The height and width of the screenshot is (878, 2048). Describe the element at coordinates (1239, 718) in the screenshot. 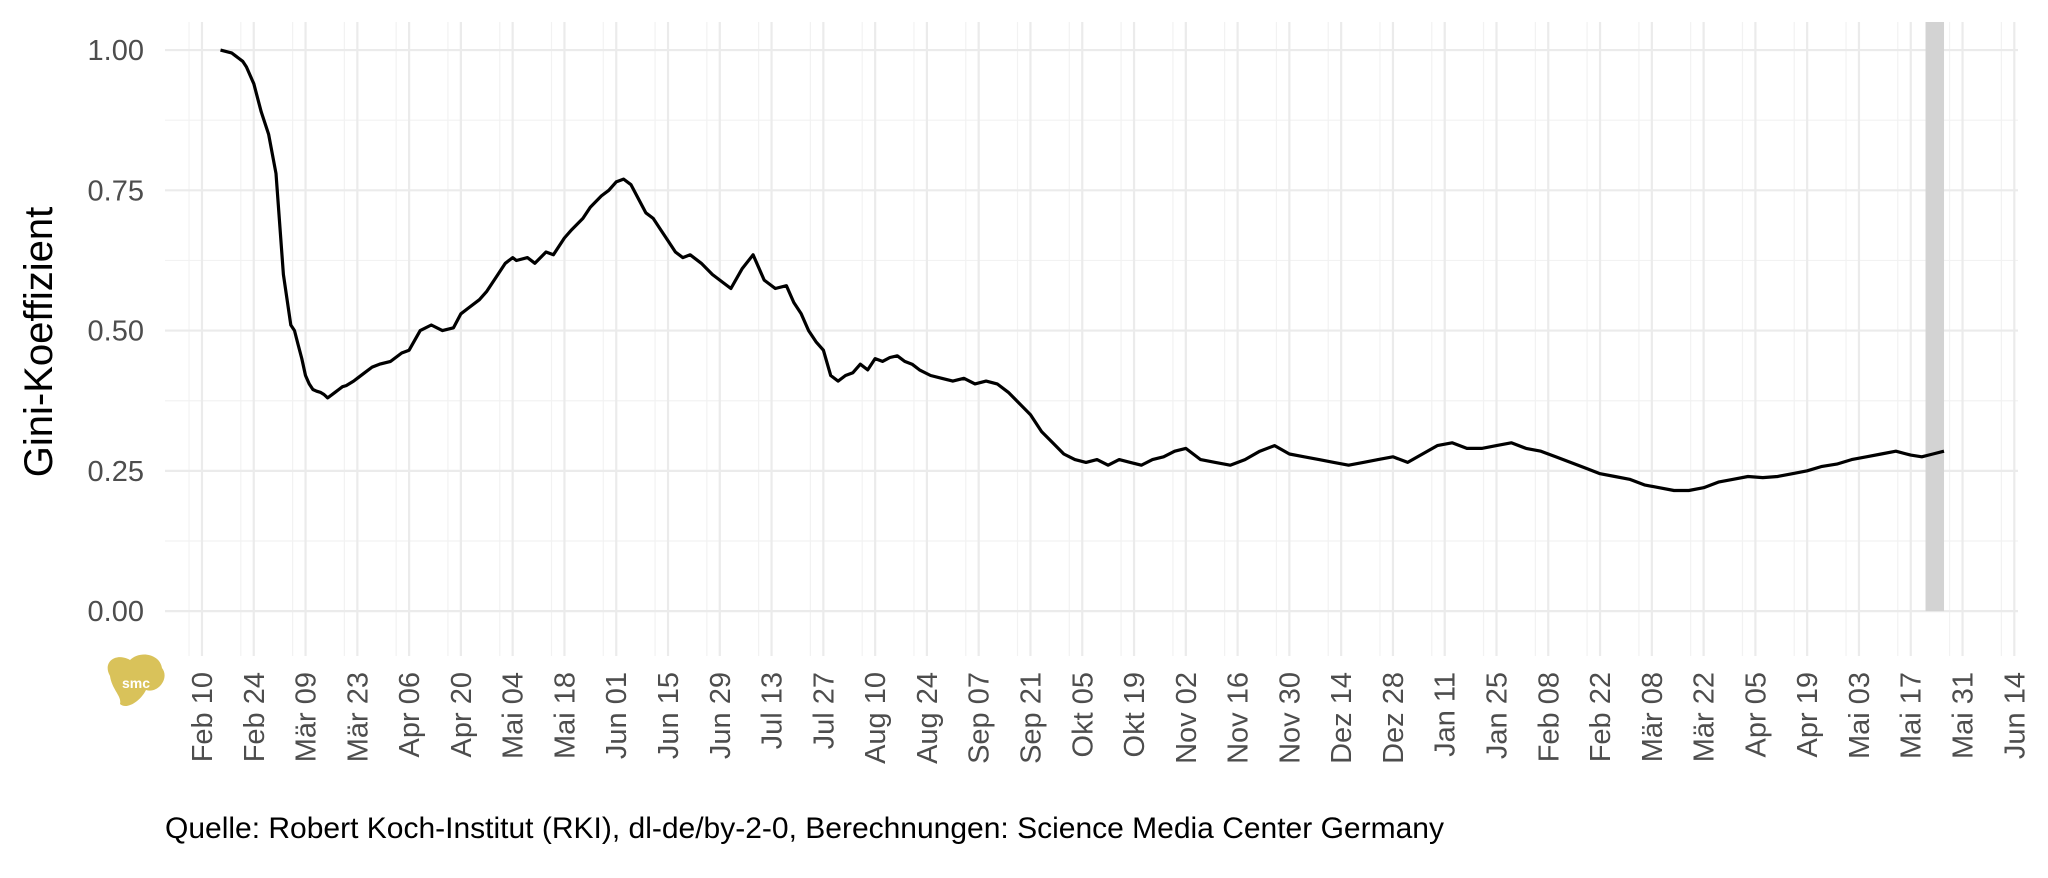

I see `x-tick-label: Nov 16` at that location.